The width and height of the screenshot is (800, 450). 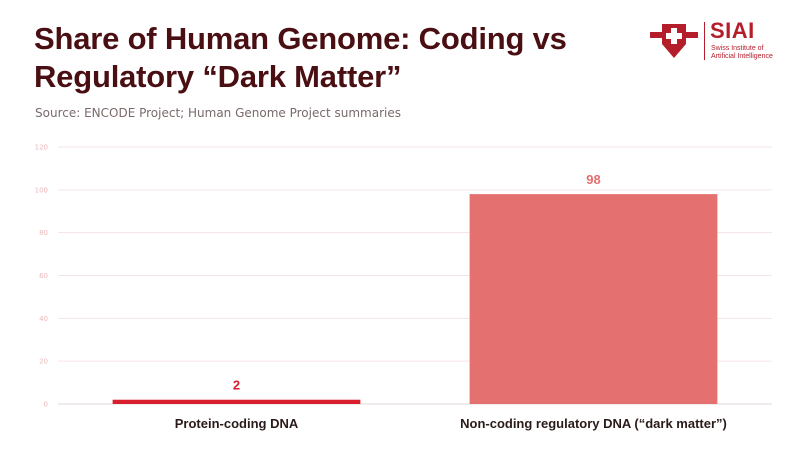 I want to click on logo-brand: SIAI, so click(x=732, y=30).